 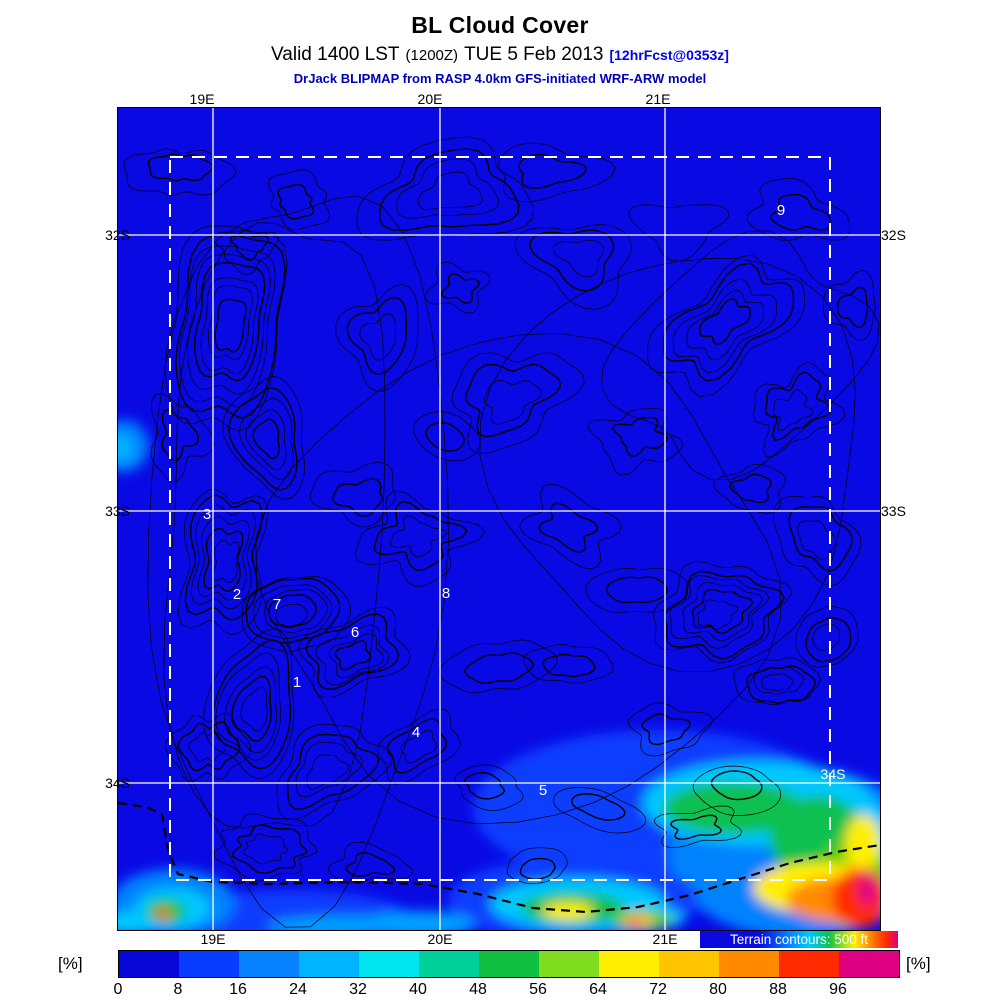 What do you see at coordinates (430, 99) in the screenshot?
I see `lon-label-top-20E: 20E` at bounding box center [430, 99].